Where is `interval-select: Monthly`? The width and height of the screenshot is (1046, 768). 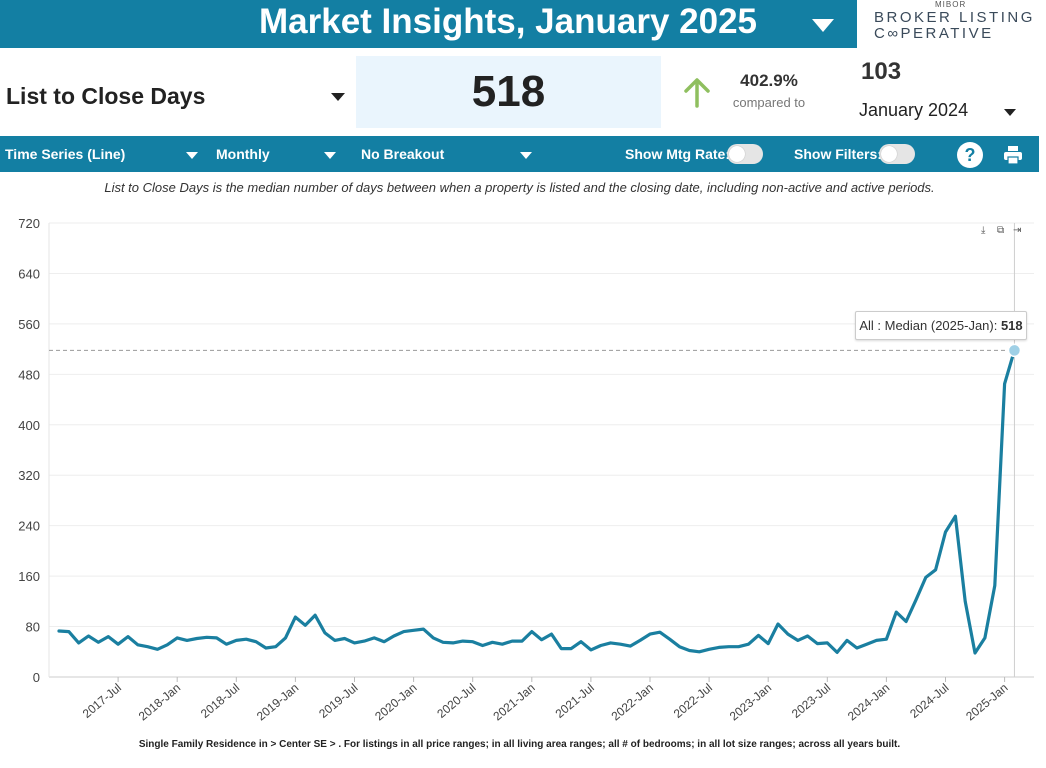
interval-select: Monthly is located at coordinates (243, 154).